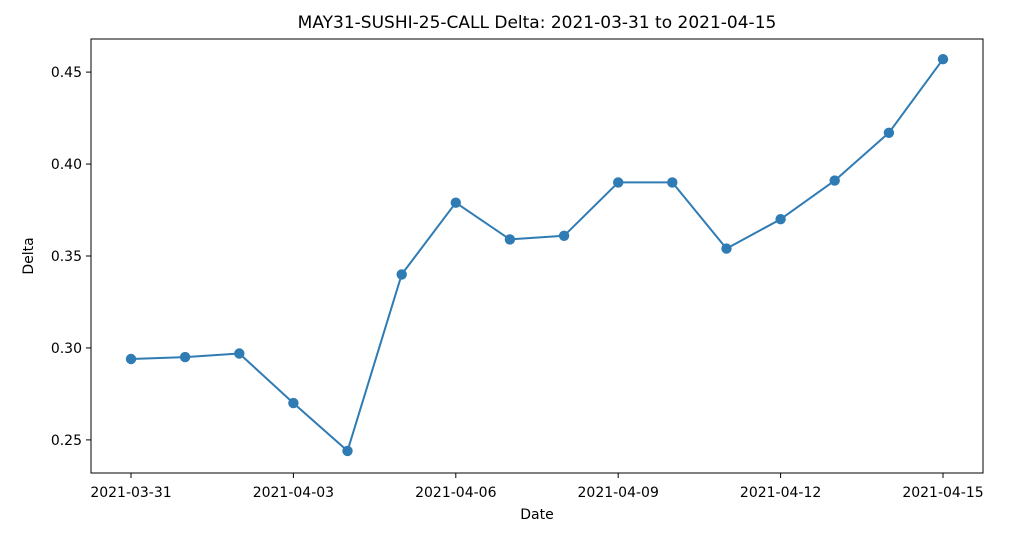 Image resolution: width=1016 pixels, height=544 pixels. Describe the element at coordinates (536, 515) in the screenshot. I see `x-axis-label: Date` at that location.